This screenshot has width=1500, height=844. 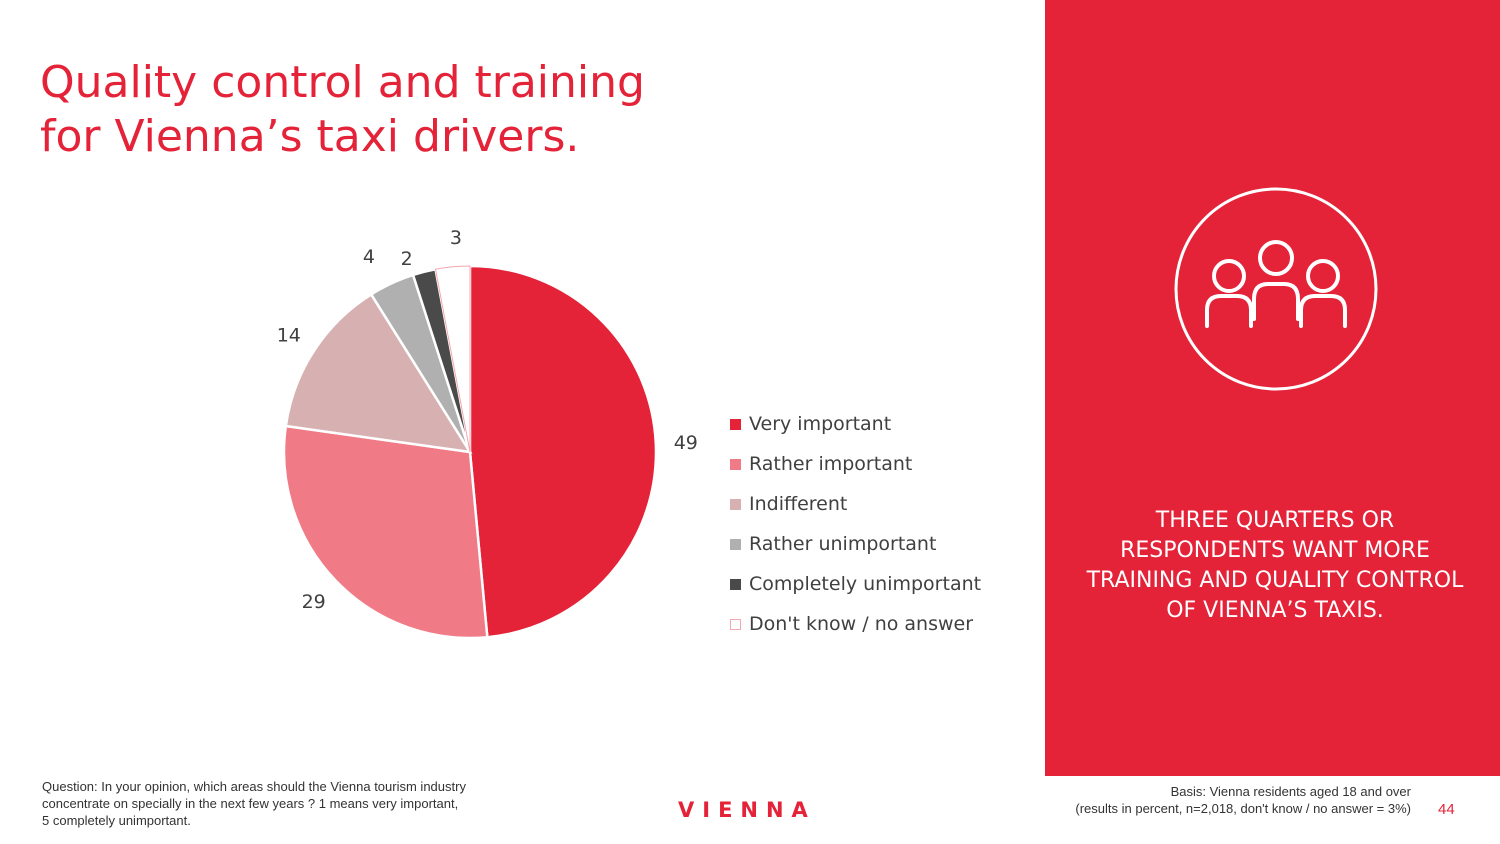 I want to click on legend-item: Rather important, so click(x=855, y=464).